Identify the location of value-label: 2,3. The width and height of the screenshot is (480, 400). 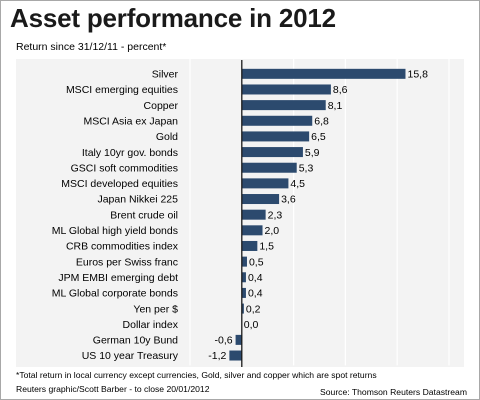
(275, 215).